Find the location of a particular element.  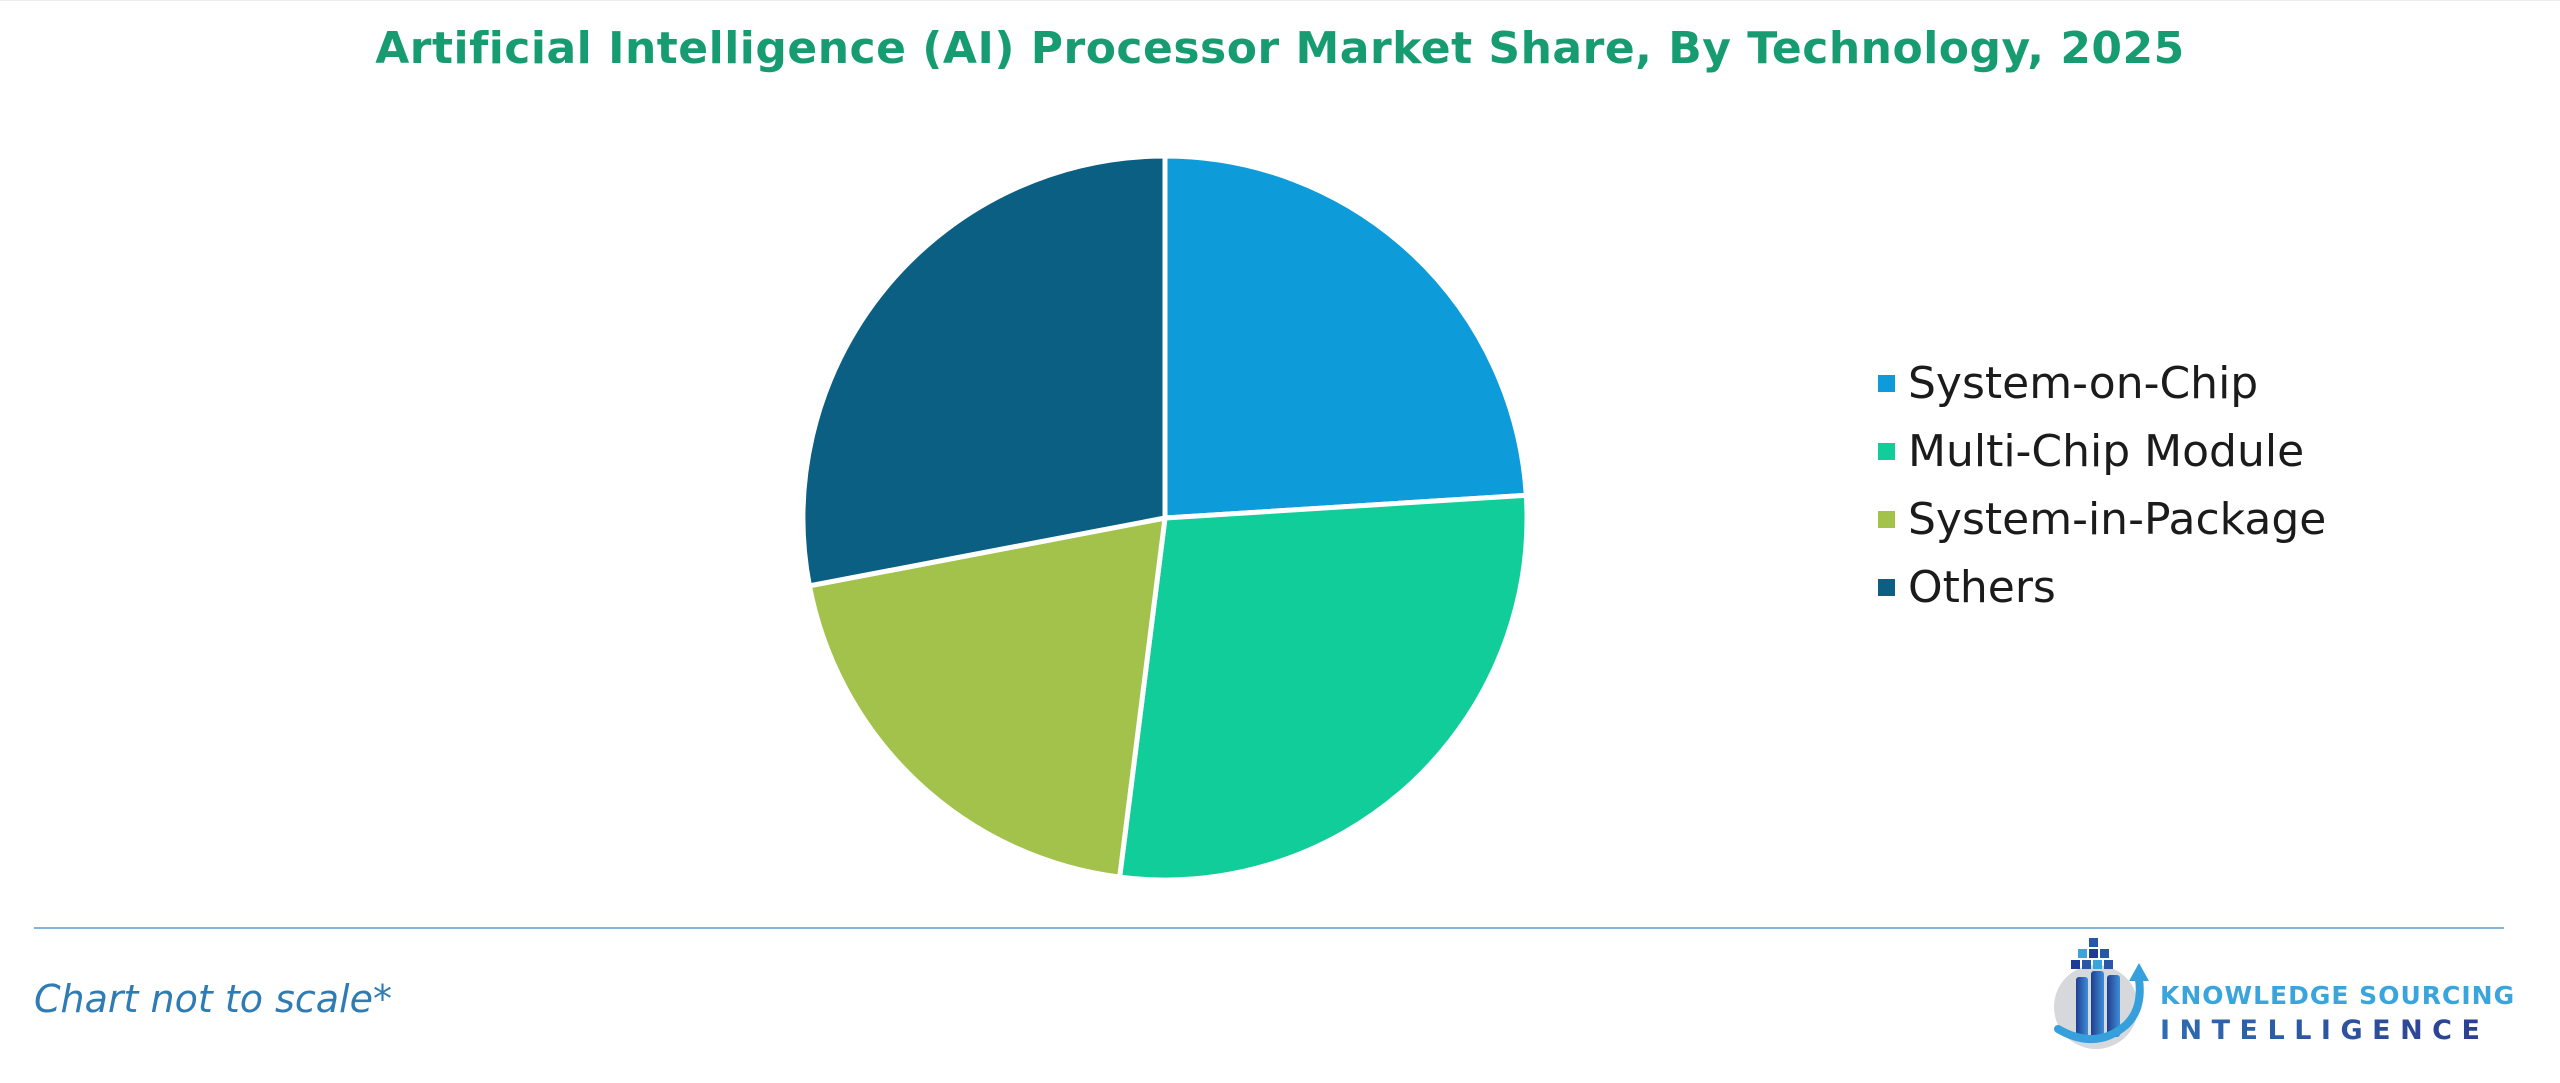

legend-swatch-others is located at coordinates (1886, 587).